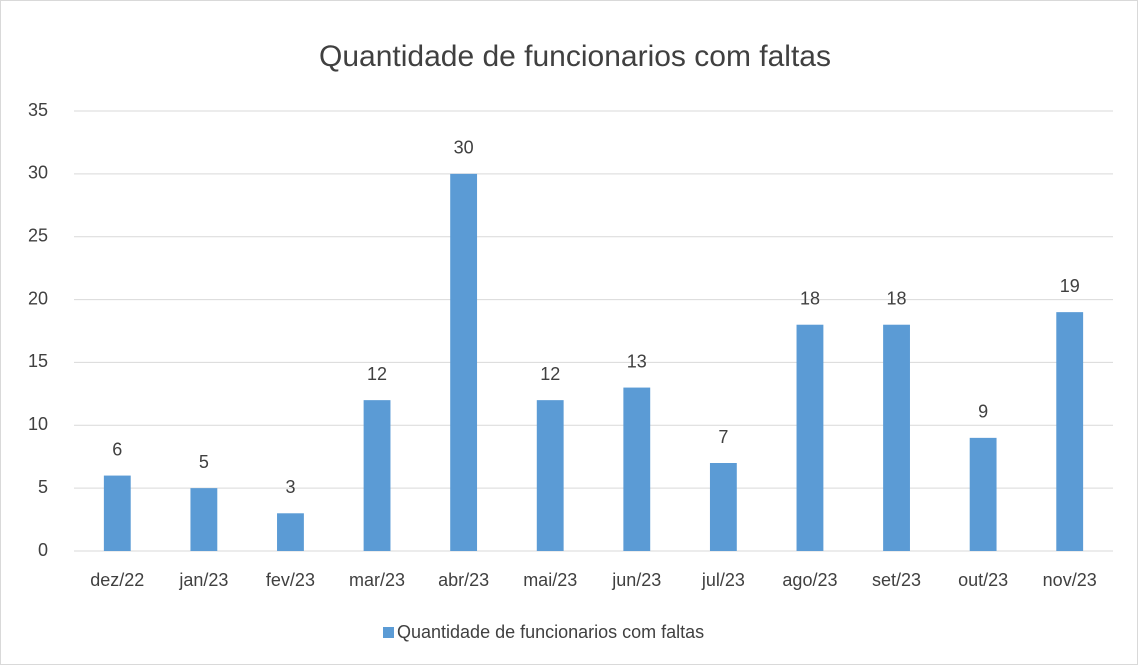  Describe the element at coordinates (38, 110) in the screenshot. I see `y-tick-label: 35` at that location.